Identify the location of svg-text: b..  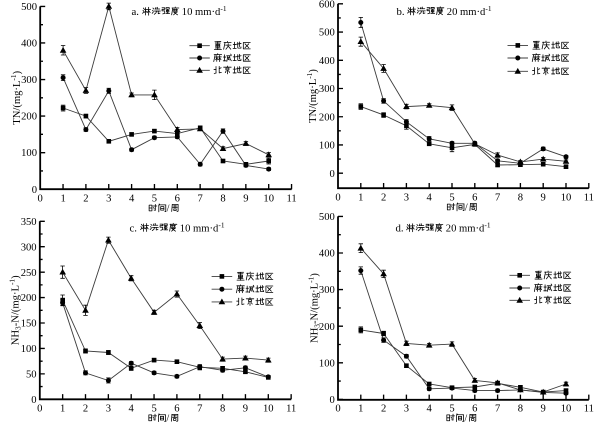
(401, 12).